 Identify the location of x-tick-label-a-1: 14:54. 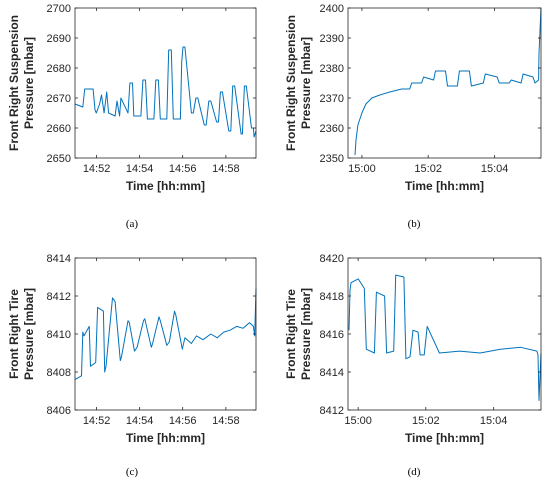
(140, 169).